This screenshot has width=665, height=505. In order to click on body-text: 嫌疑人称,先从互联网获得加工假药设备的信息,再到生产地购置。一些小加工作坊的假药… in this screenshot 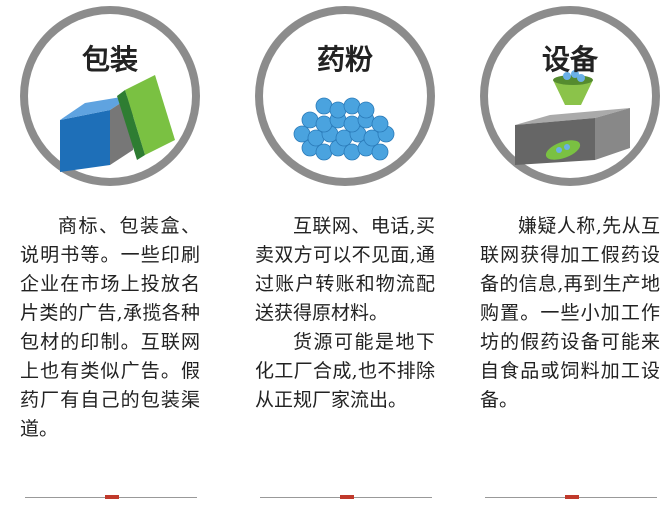, I will do `click(570, 313)`.